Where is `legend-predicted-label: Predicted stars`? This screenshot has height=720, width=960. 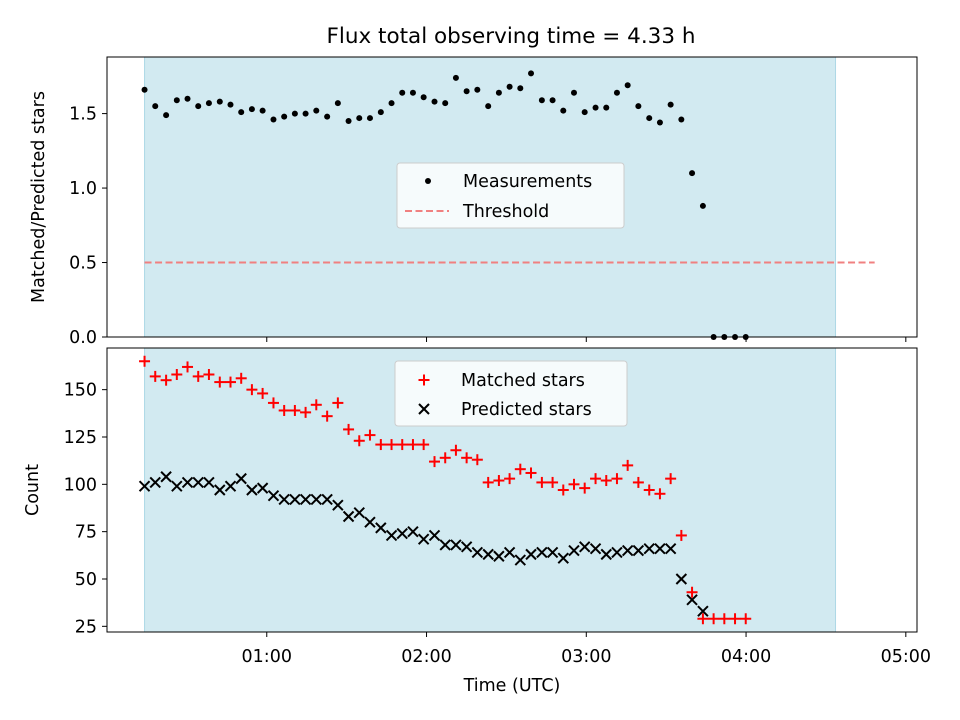 legend-predicted-label: Predicted stars is located at coordinates (526, 410).